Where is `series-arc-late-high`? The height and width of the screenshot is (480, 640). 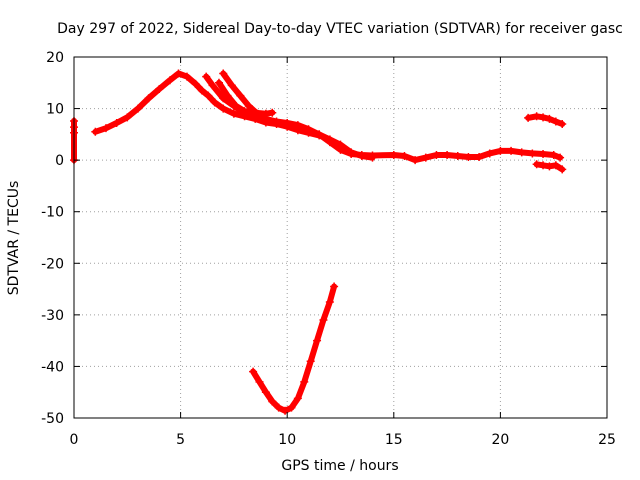
series-arc-late-high is located at coordinates (545, 120).